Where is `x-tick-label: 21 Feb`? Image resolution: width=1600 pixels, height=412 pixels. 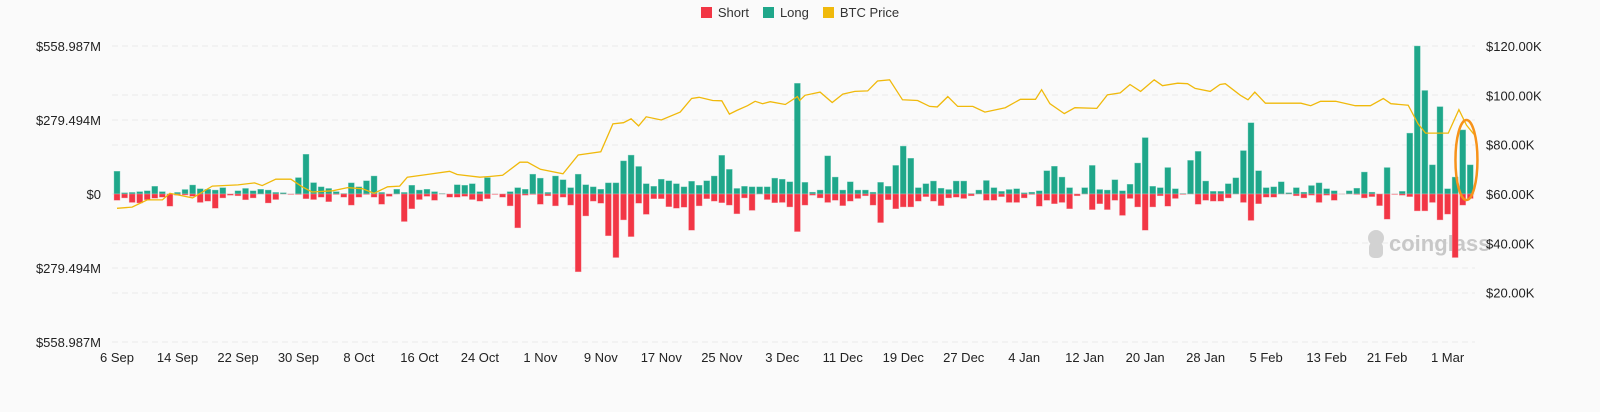
x-tick-label: 21 Feb is located at coordinates (1387, 357).